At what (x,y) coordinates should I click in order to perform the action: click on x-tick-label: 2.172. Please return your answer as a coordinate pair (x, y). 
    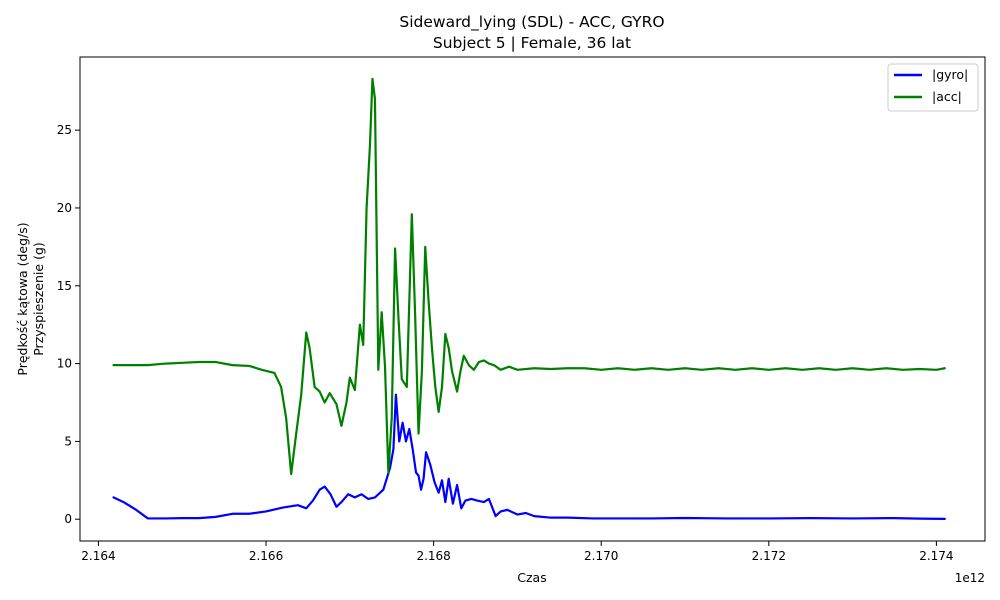
    Looking at the image, I should click on (769, 556).